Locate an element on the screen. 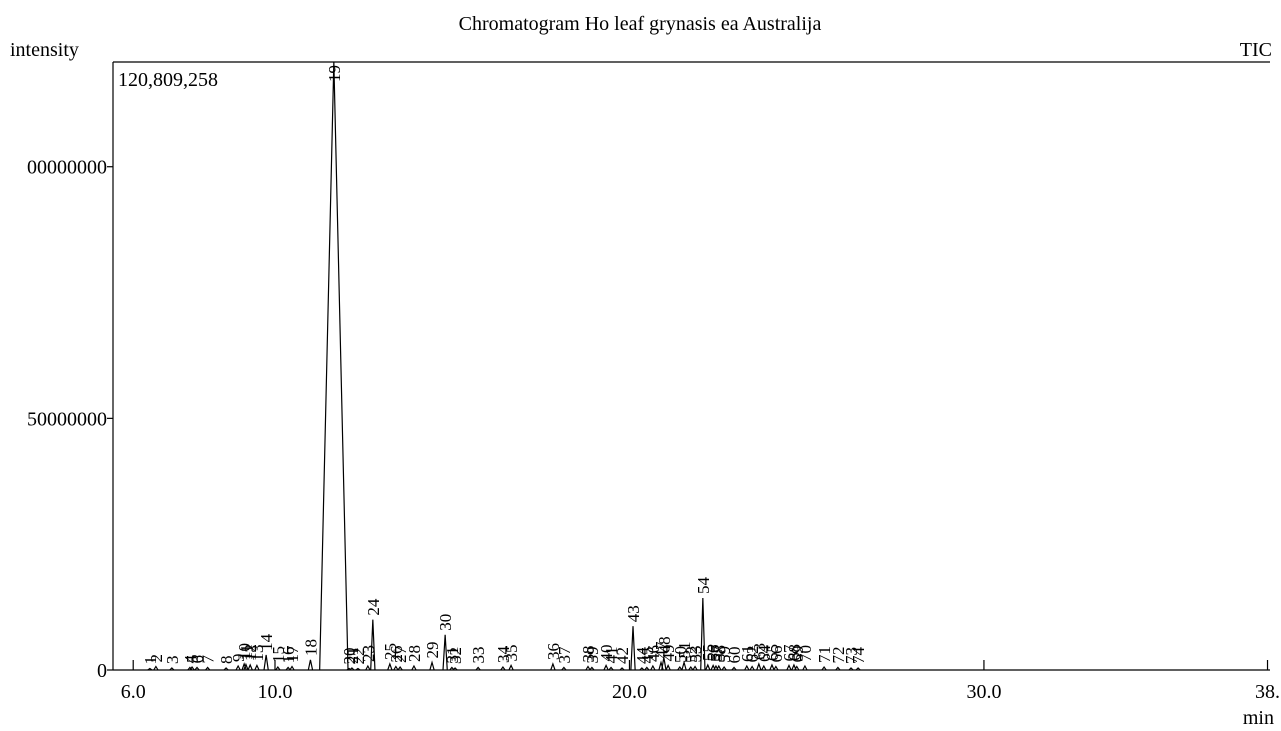 The height and width of the screenshot is (731, 1281). peak-label: 21 is located at coordinates (352, 655).